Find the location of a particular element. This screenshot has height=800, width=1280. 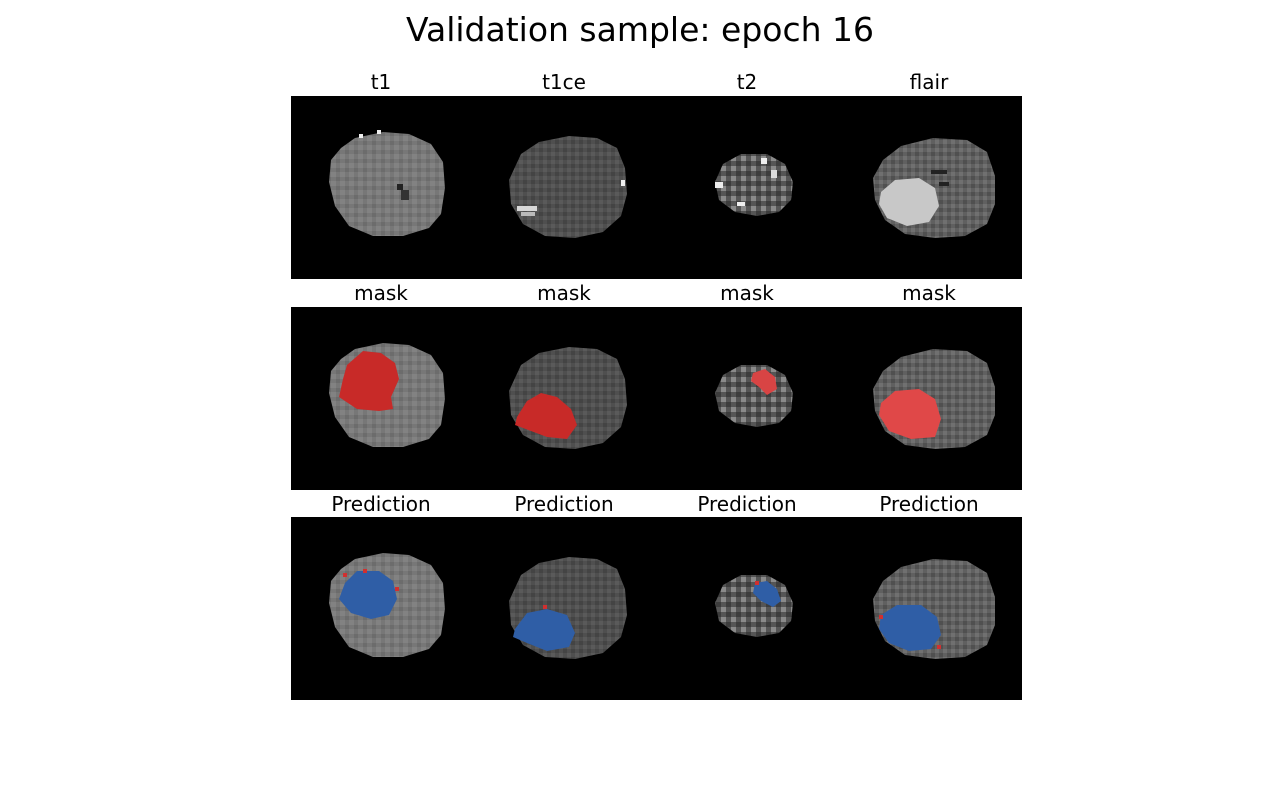

mask-t2-image is located at coordinates (754, 396).